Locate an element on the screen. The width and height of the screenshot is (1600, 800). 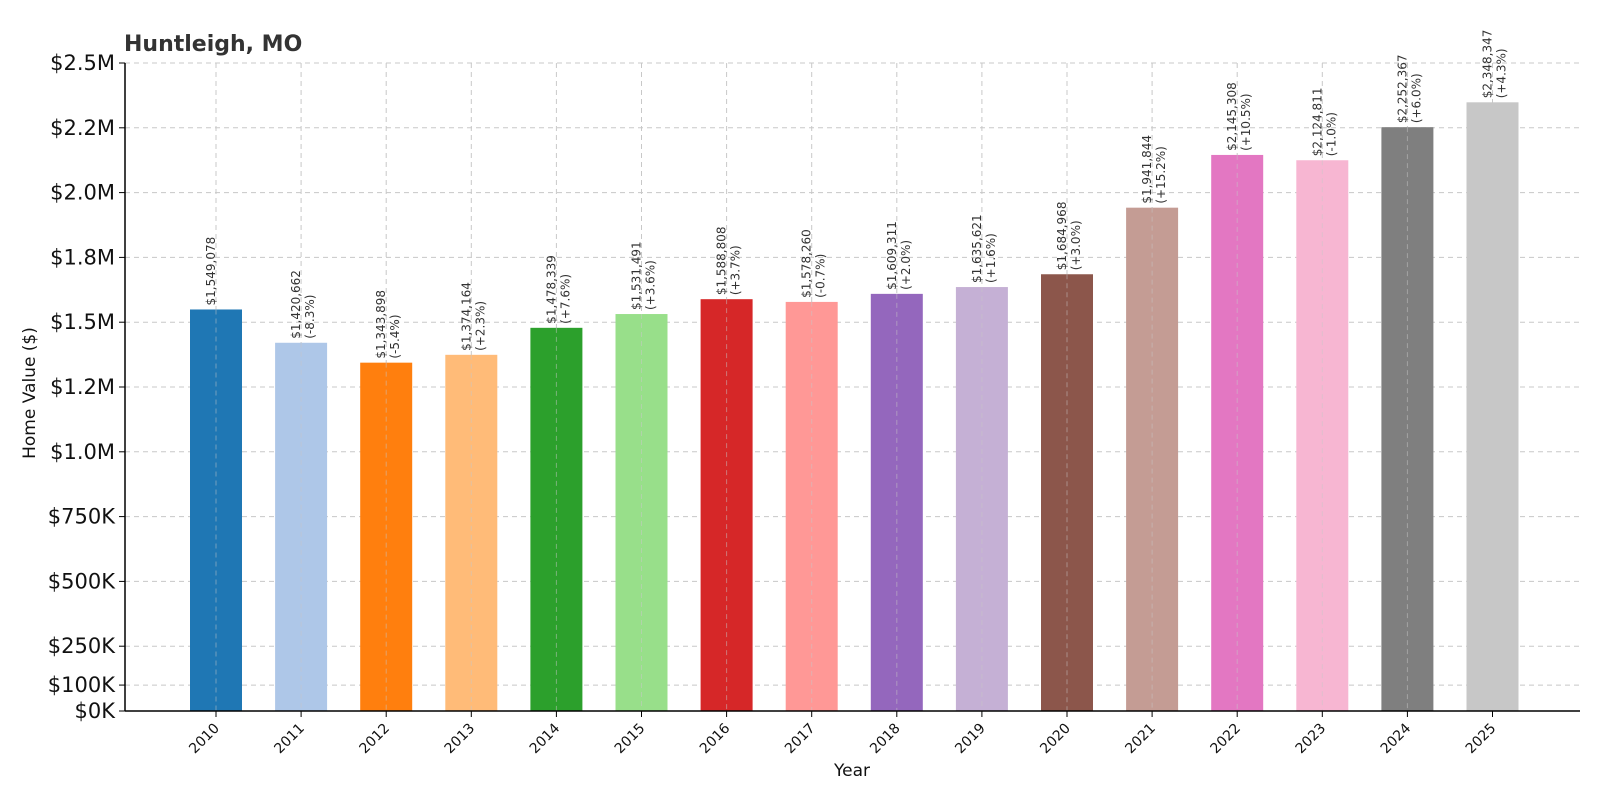
bar-change-label: (+4.3%) is located at coordinates (1502, 73).